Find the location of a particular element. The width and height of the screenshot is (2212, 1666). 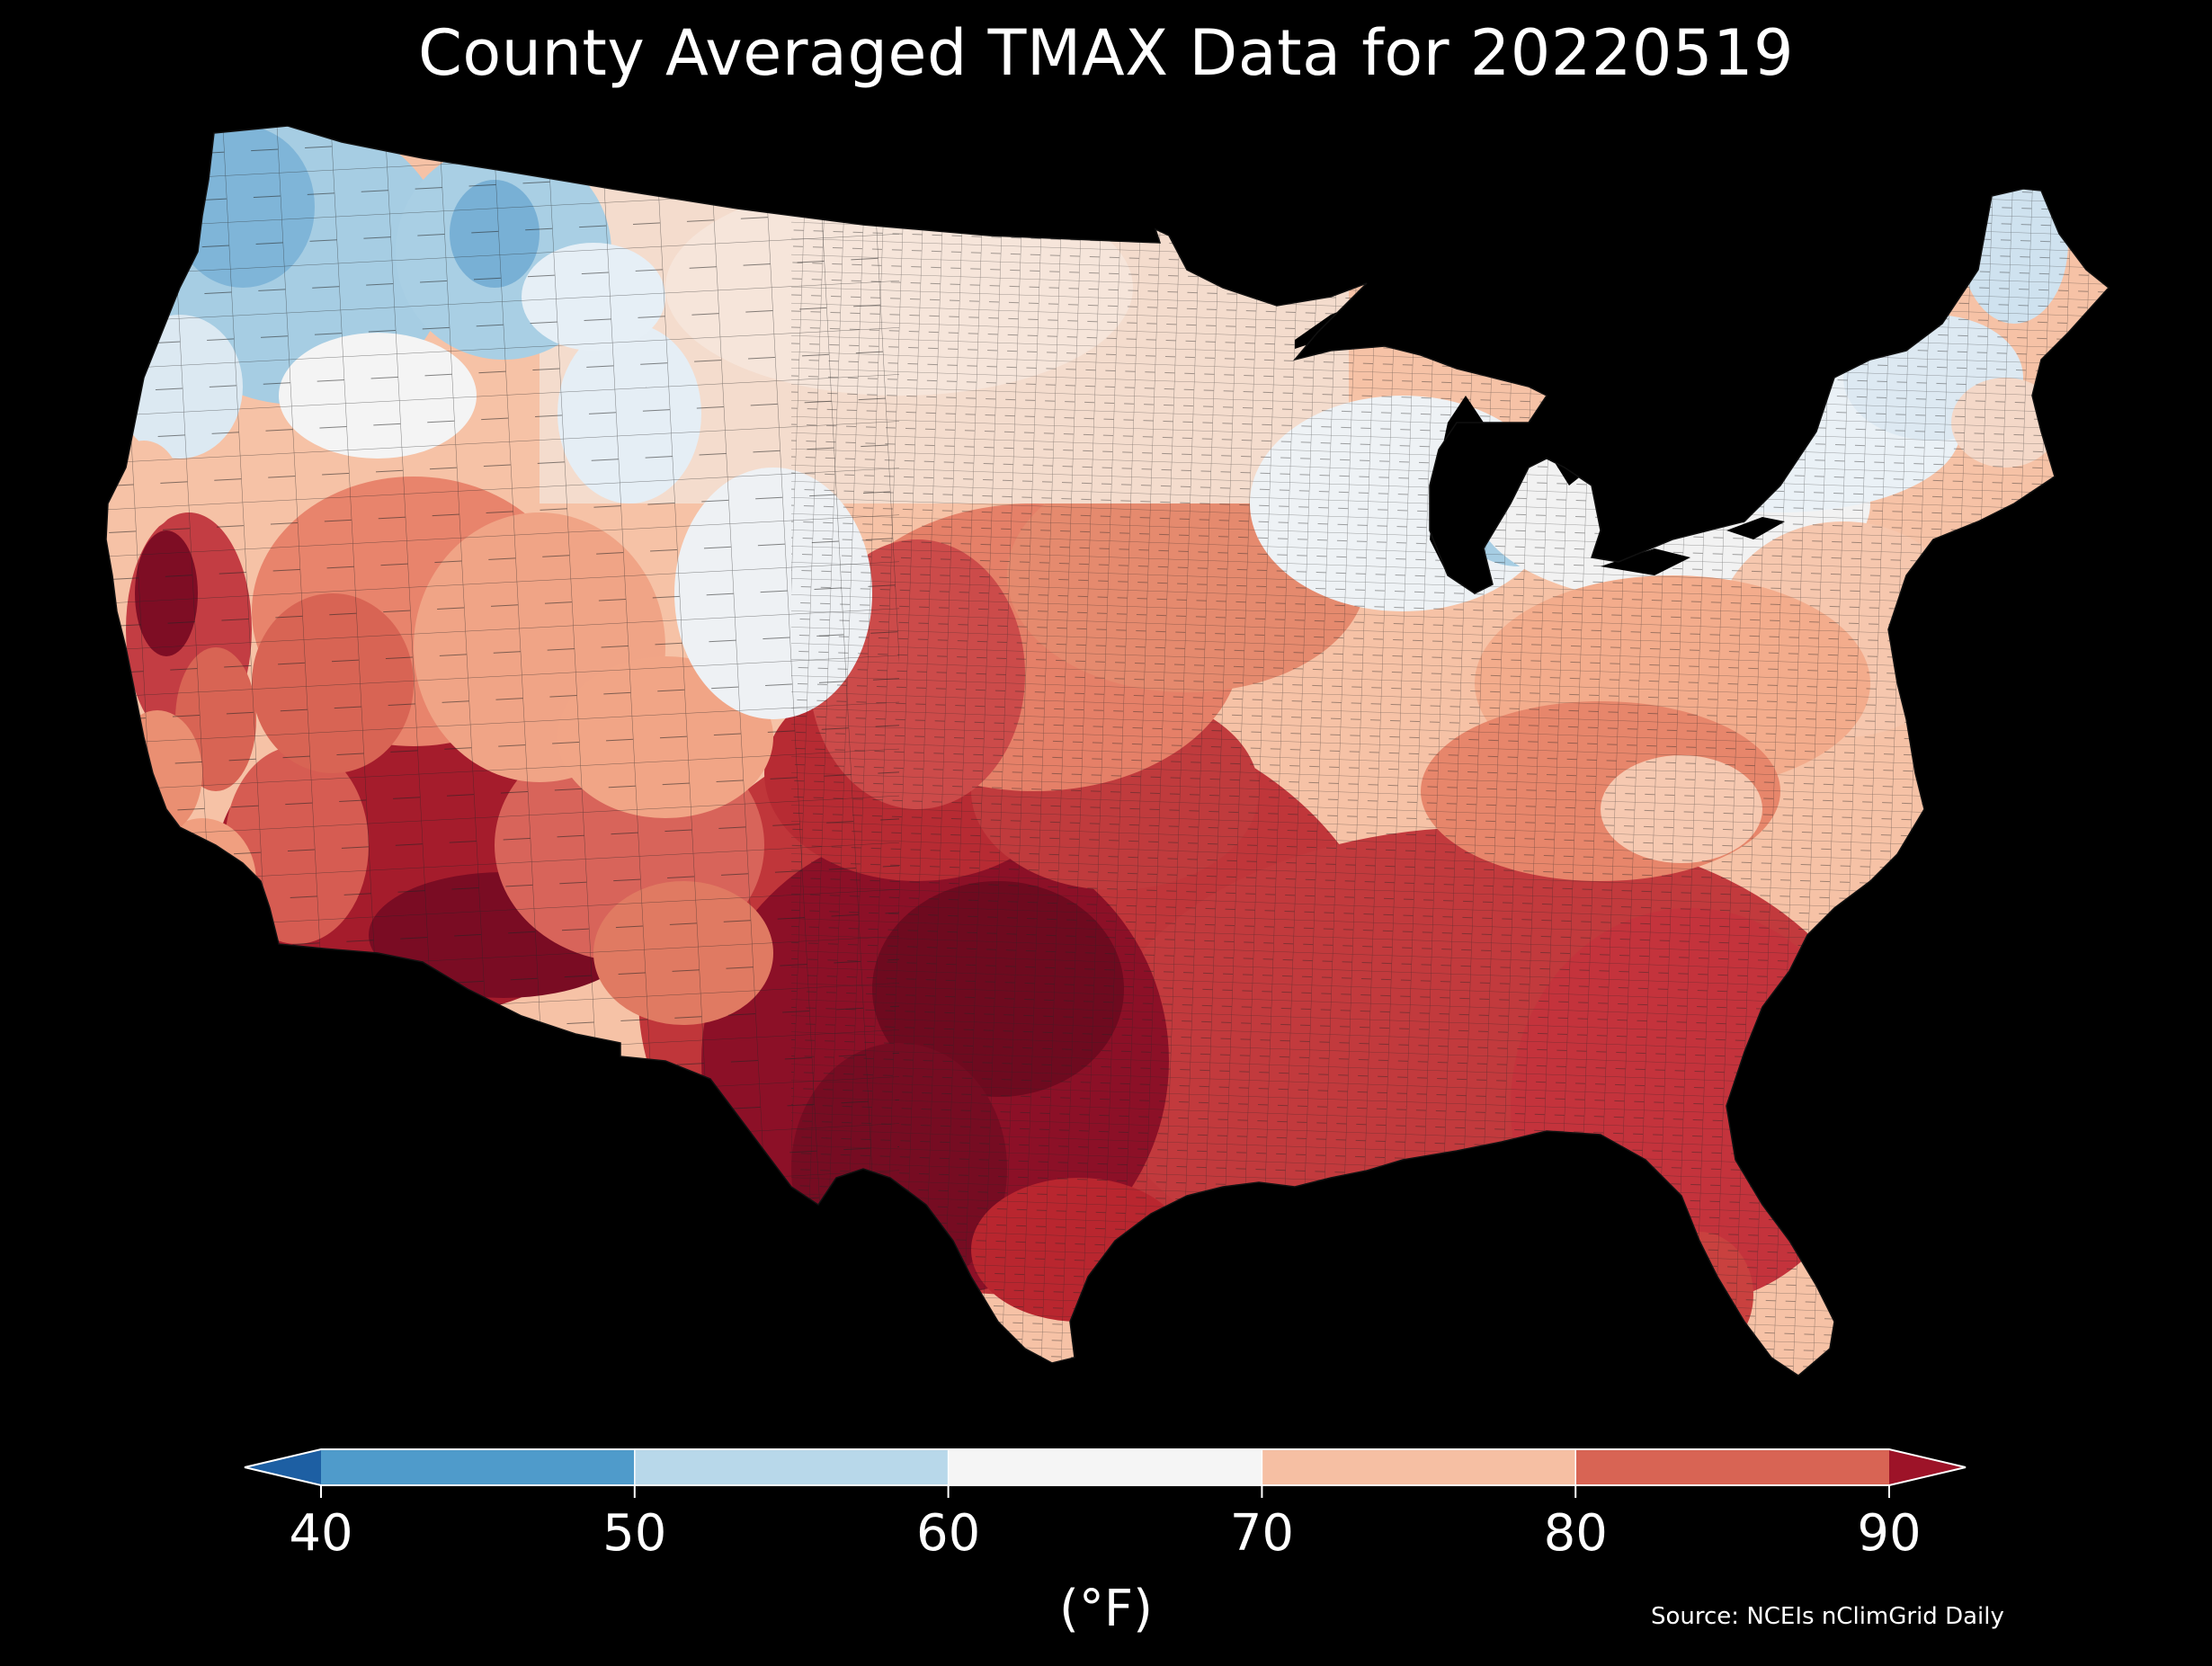

colorbar-tick-label: 40 is located at coordinates (320, 1533).